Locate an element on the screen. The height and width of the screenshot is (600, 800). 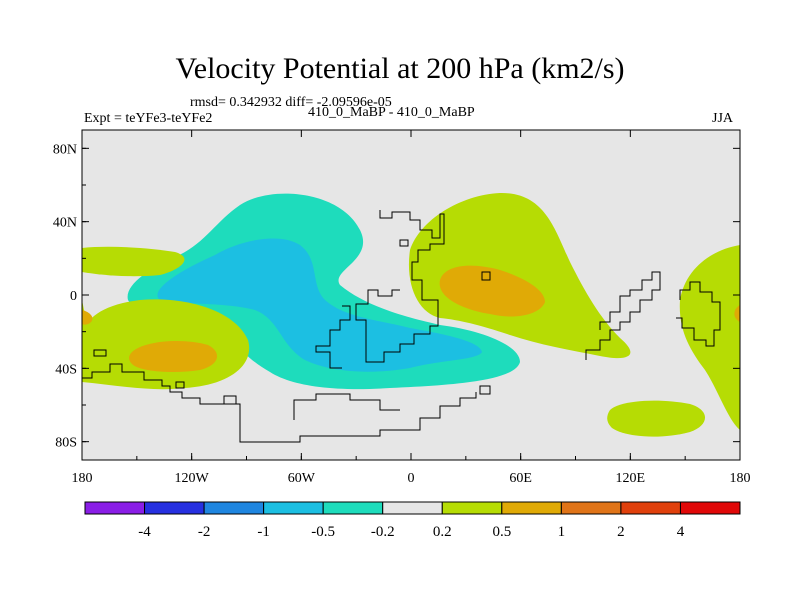
colorbar-label: 2 is located at coordinates (621, 532).